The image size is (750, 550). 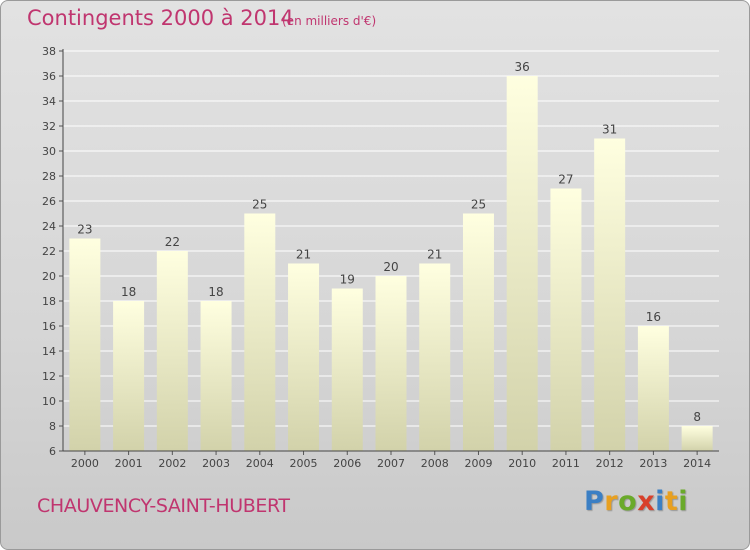 What do you see at coordinates (697, 463) in the screenshot?
I see `x-tick-label: 2014` at bounding box center [697, 463].